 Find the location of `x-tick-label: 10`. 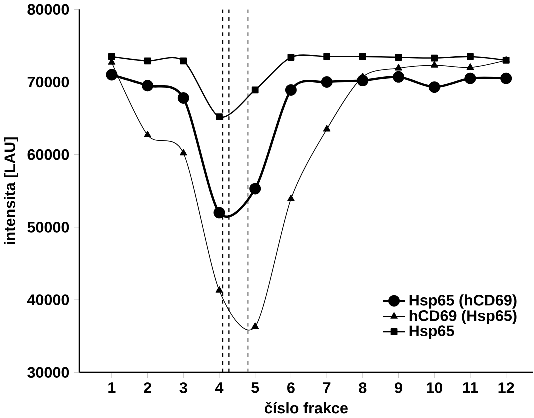

x-tick-label: 10 is located at coordinates (434, 388).